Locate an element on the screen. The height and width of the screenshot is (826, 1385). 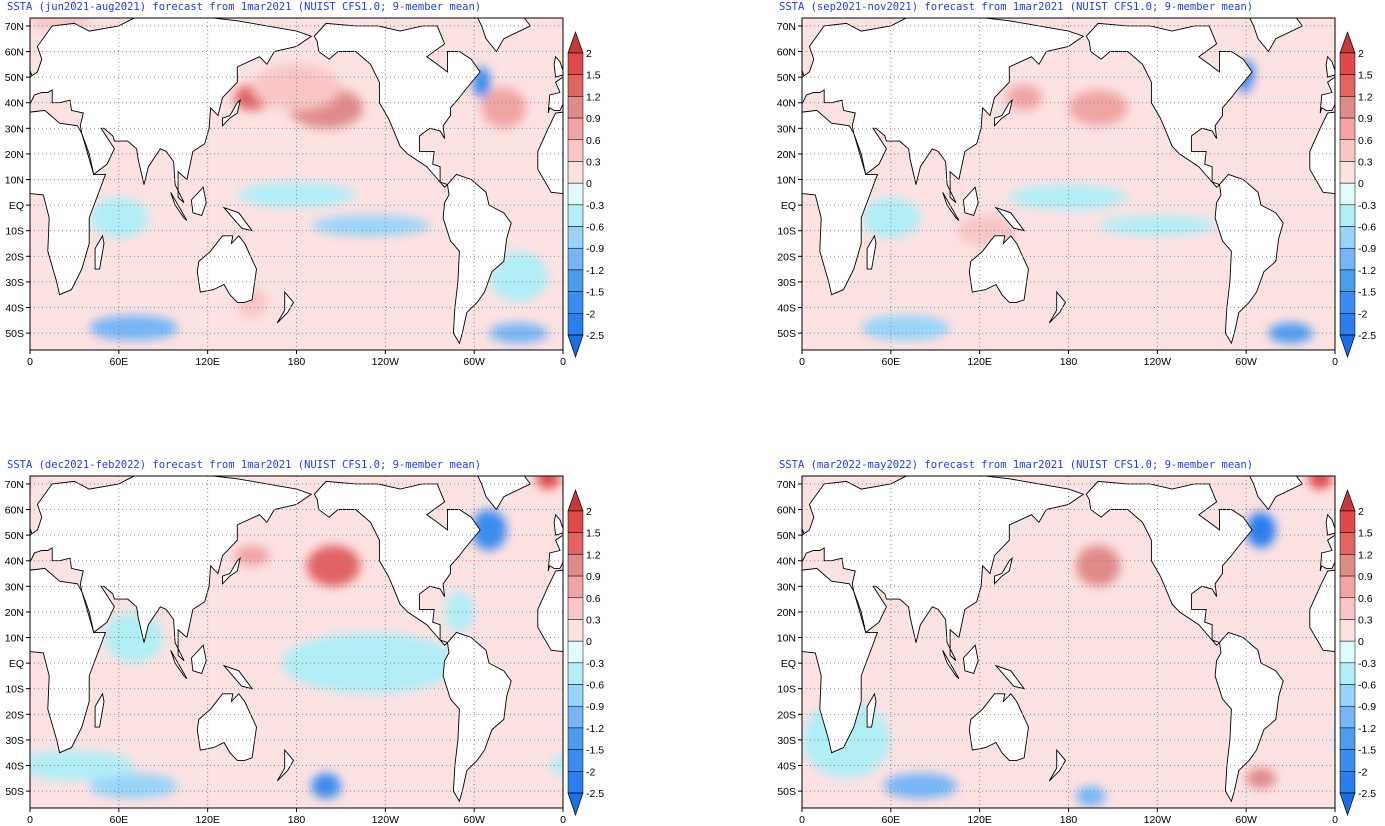
lat-tick-label: 20N is located at coordinates (786, 613).